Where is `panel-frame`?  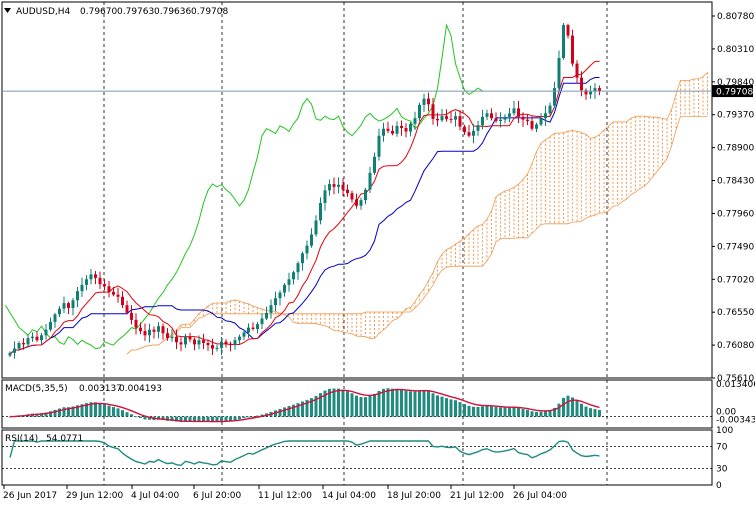
panel-frame is located at coordinates (357, 404).